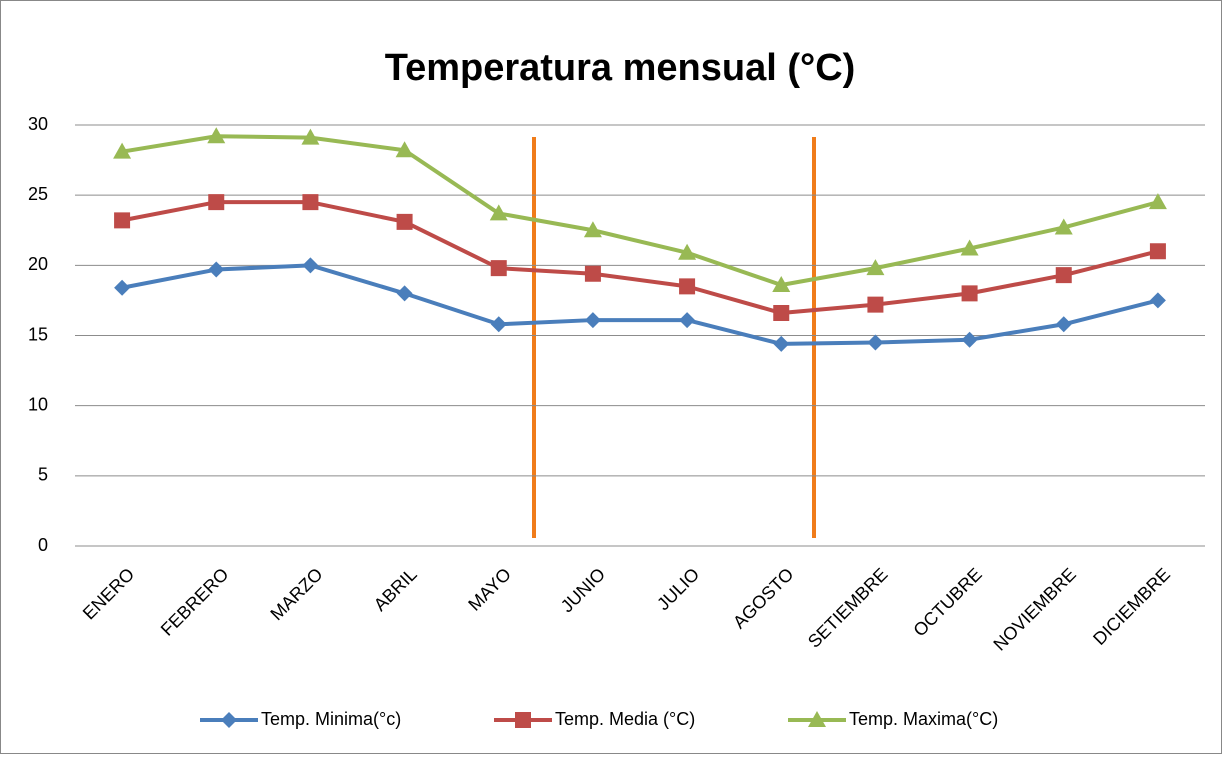  I want to click on legend-label: Temp. Maxima(°C), so click(923, 719).